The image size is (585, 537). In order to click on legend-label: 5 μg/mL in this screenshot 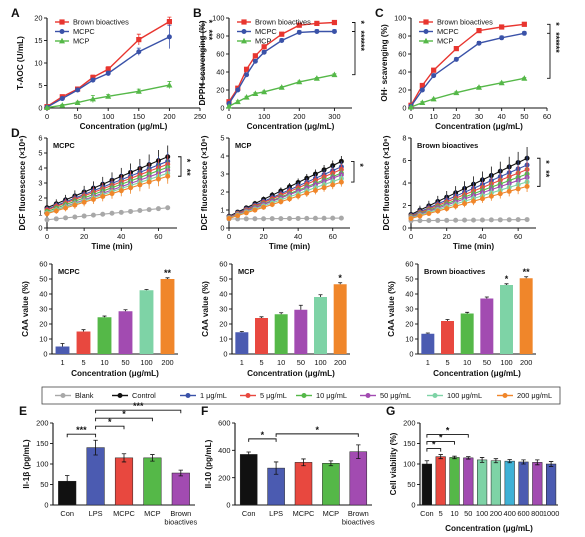, I will do `click(273, 395)`.